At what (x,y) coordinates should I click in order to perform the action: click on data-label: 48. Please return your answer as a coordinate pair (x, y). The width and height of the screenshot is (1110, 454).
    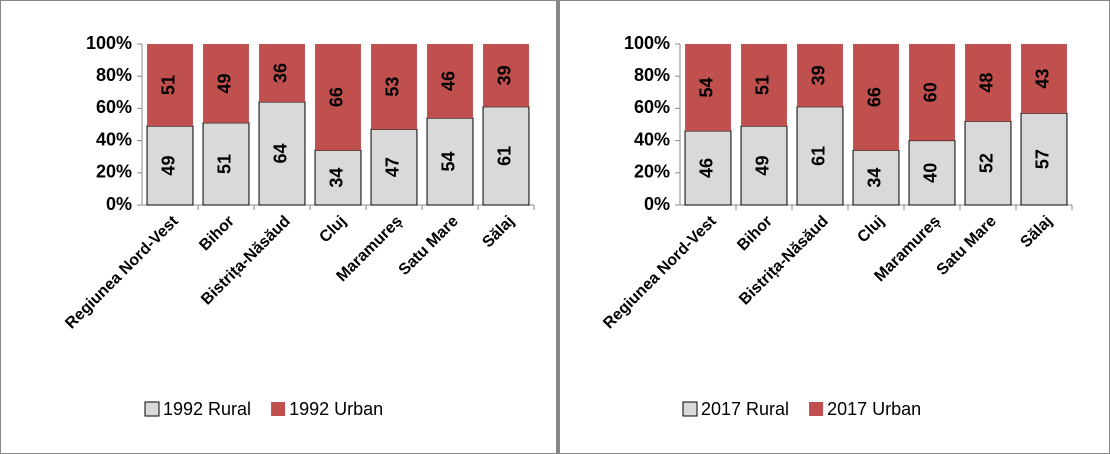
    Looking at the image, I should click on (987, 83).